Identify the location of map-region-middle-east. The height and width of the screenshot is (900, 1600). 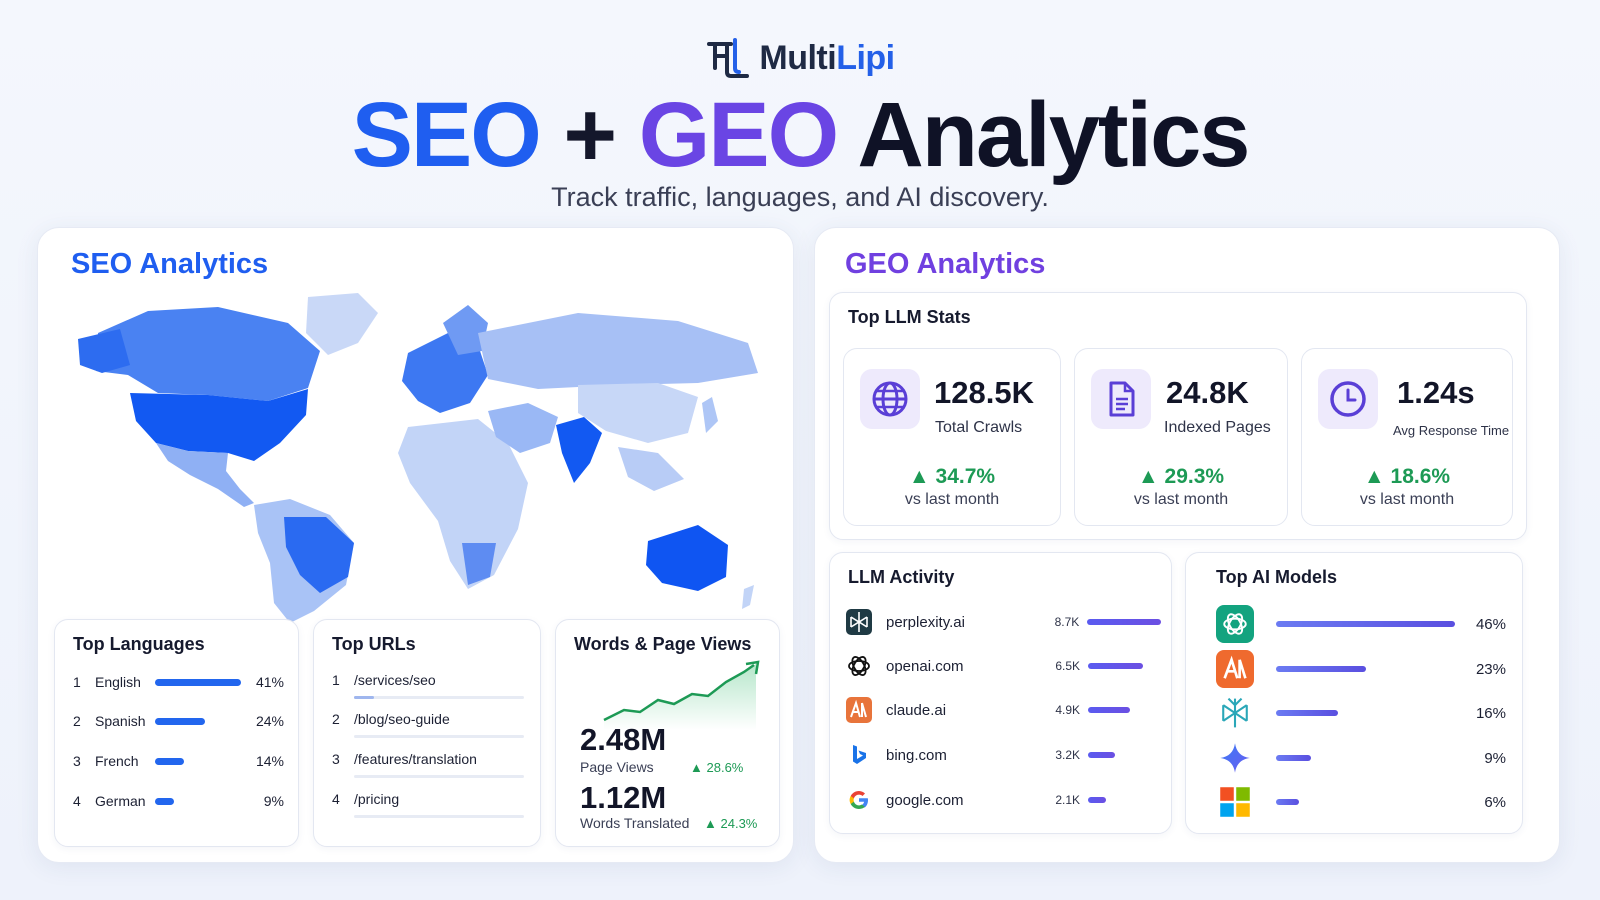
(523, 428).